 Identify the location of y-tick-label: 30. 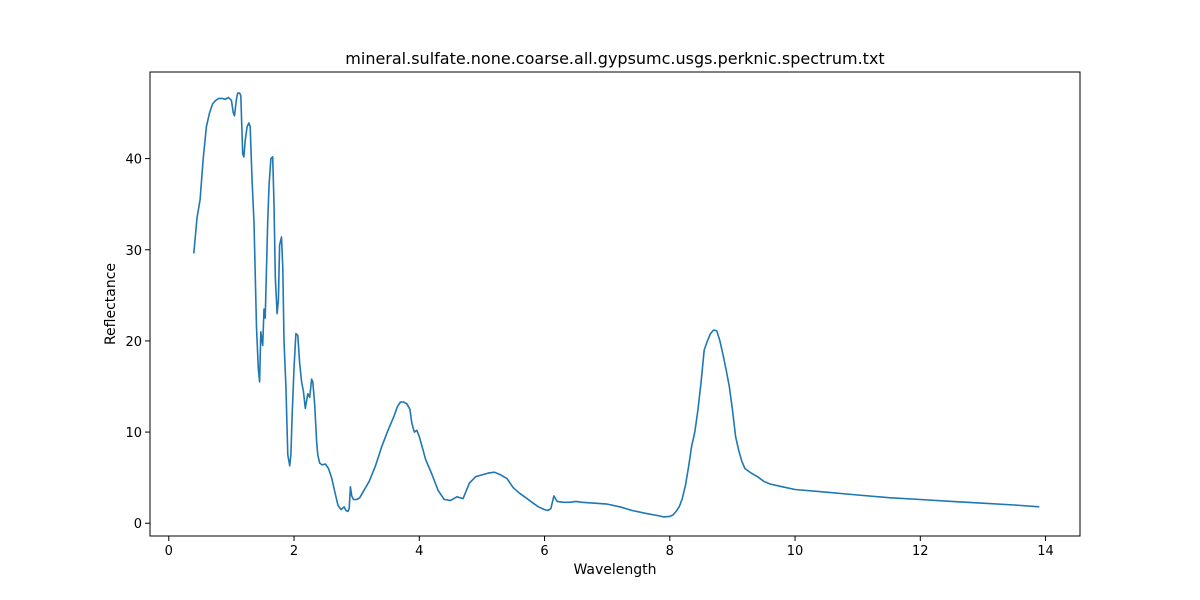
(133, 251).